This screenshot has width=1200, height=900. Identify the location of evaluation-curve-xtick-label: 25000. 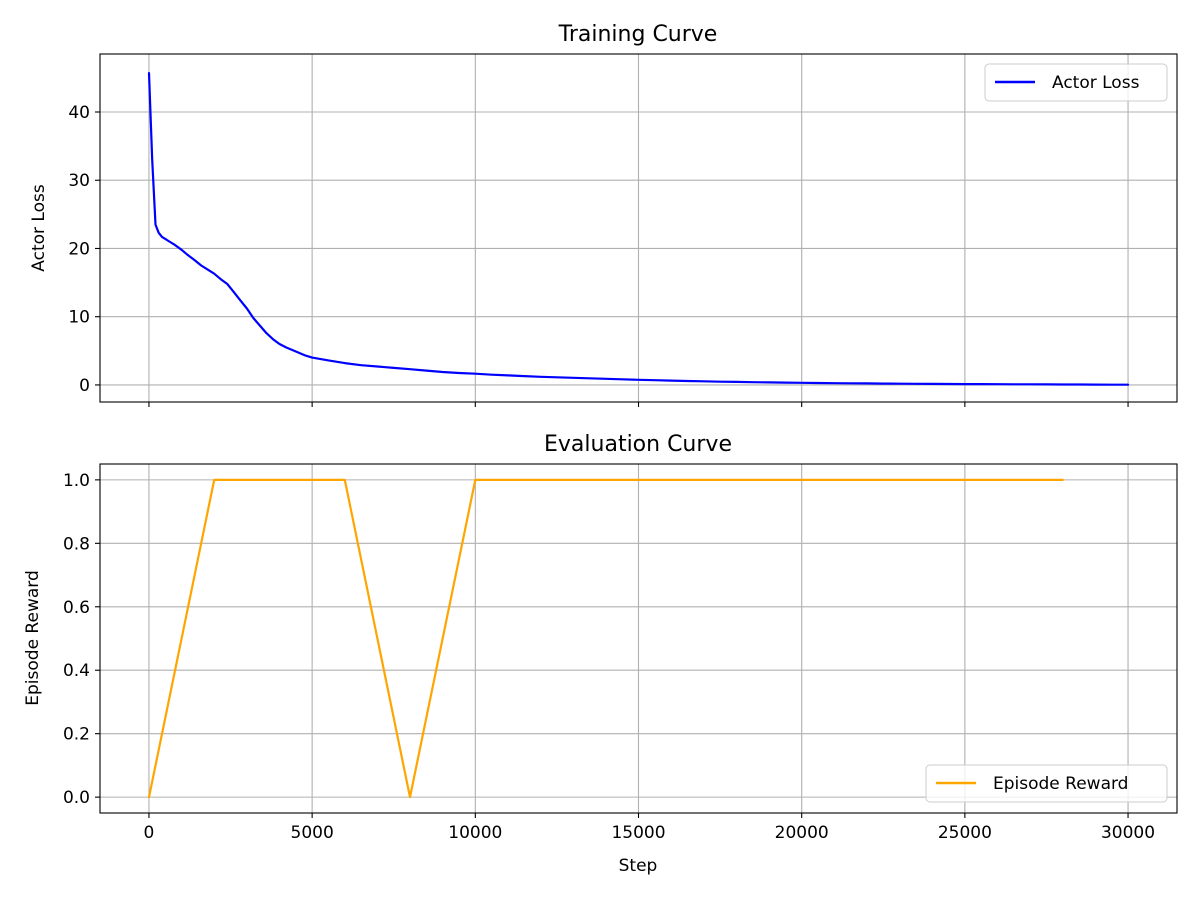
(965, 833).